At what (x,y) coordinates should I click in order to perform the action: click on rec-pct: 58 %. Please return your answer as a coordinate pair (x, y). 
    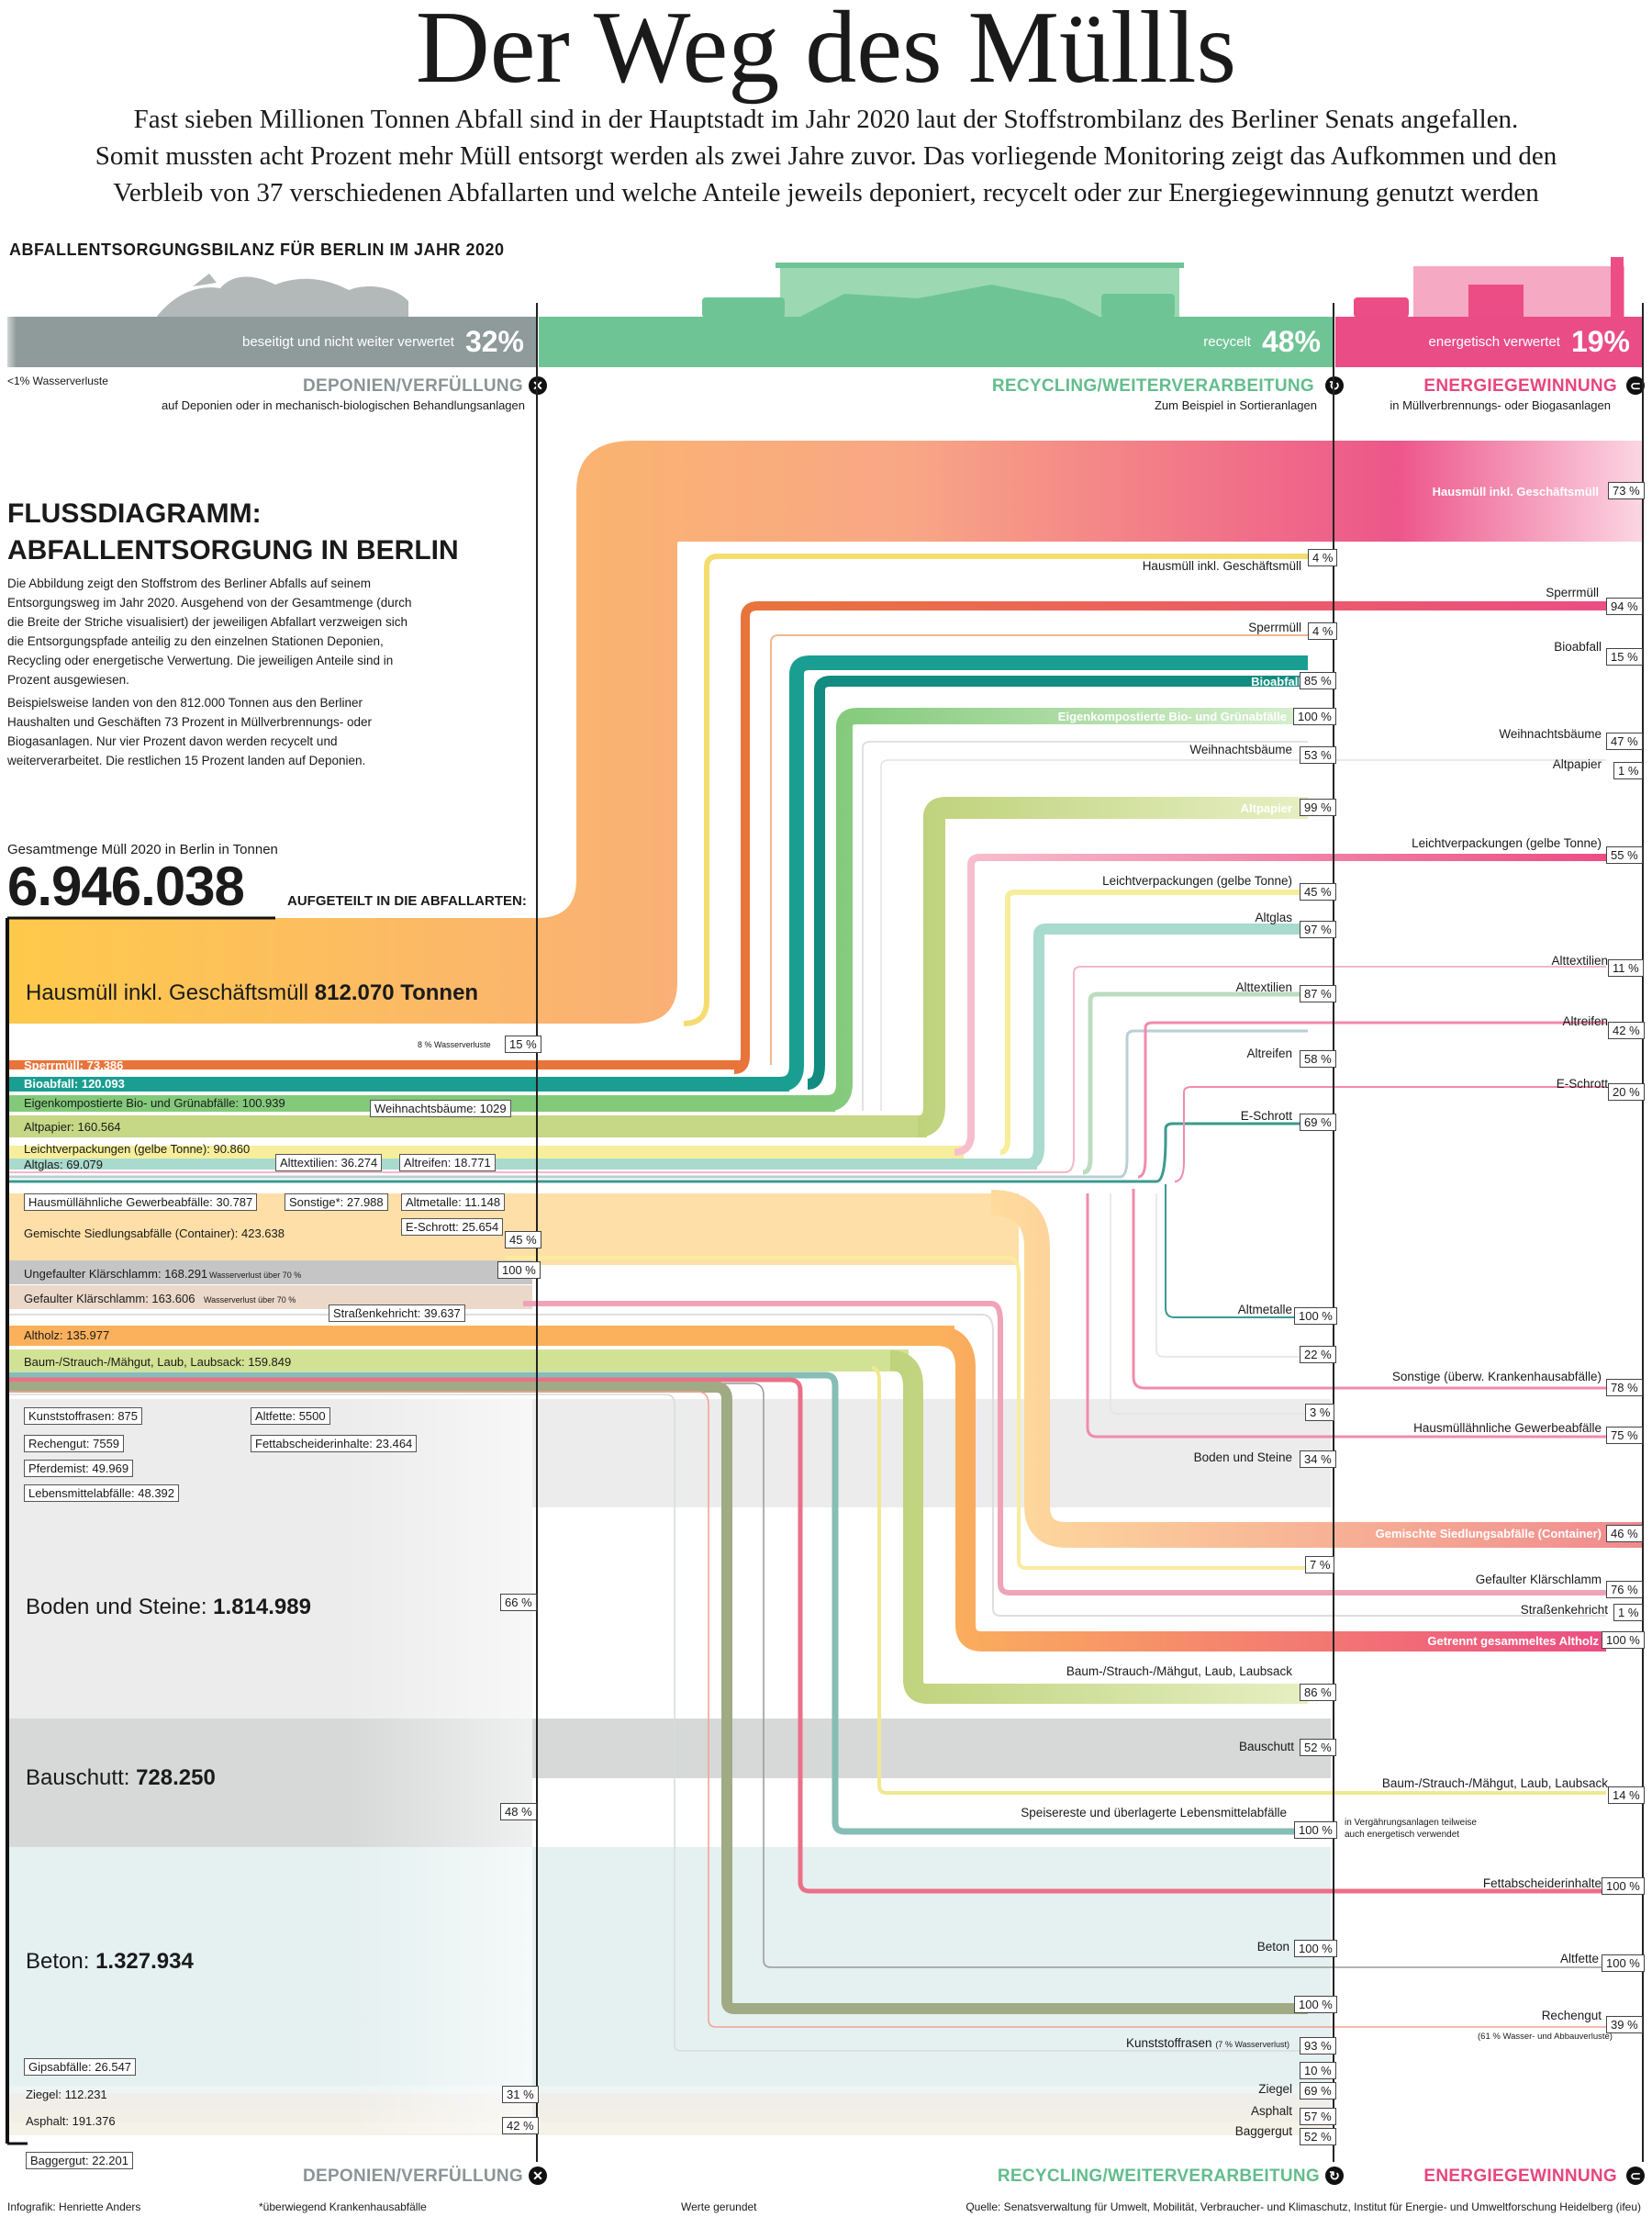
    Looking at the image, I should click on (1318, 1059).